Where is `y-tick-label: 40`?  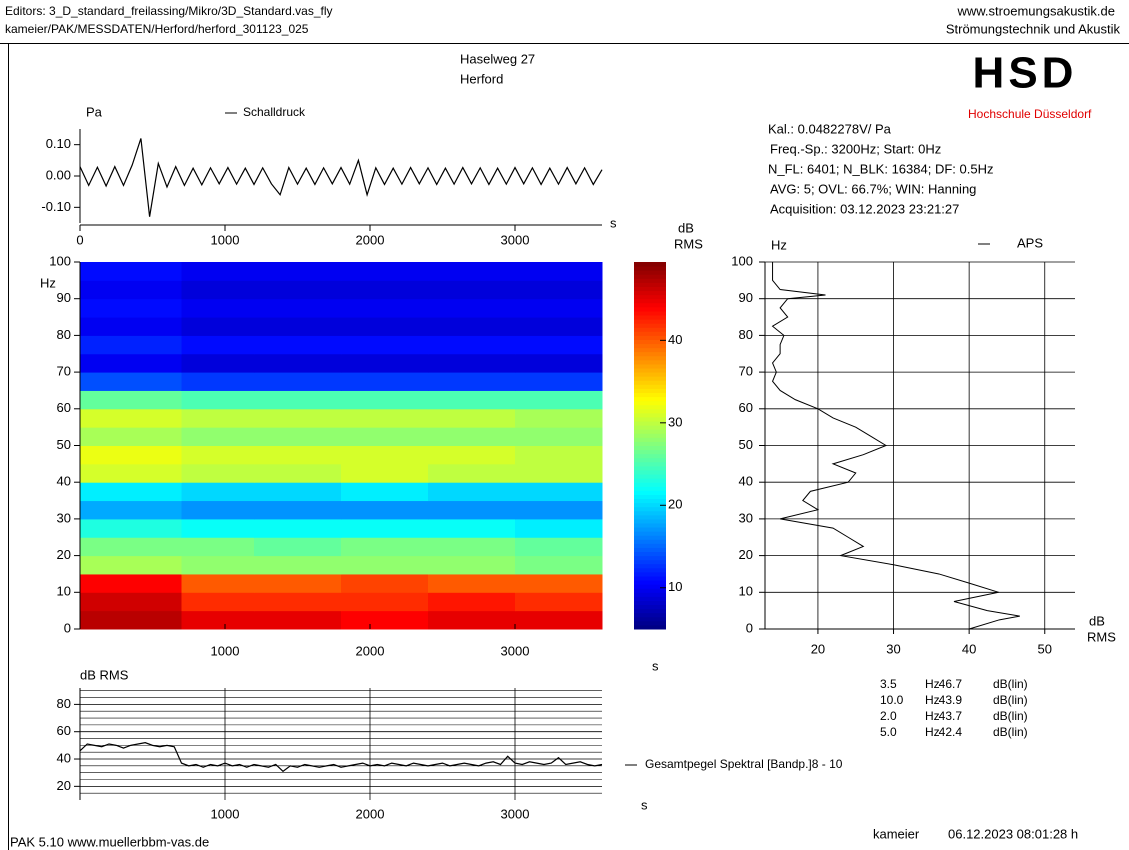
y-tick-label: 40 is located at coordinates (64, 757).